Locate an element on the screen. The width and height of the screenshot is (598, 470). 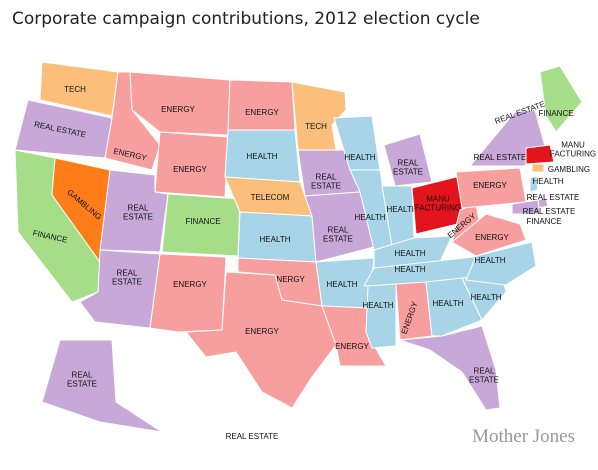
state-label: TELECOM is located at coordinates (270, 197).